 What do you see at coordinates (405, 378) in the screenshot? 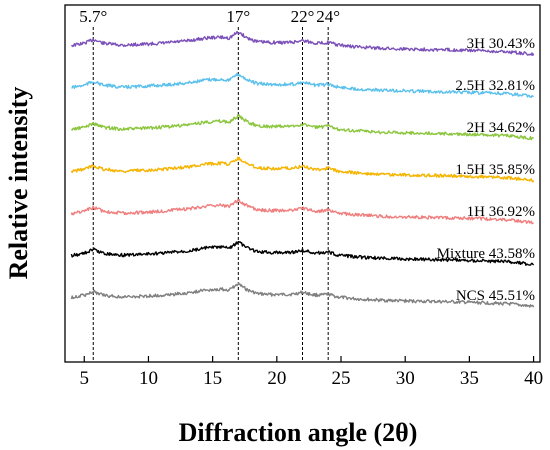
I see `x-tick-label: 30` at bounding box center [405, 378].